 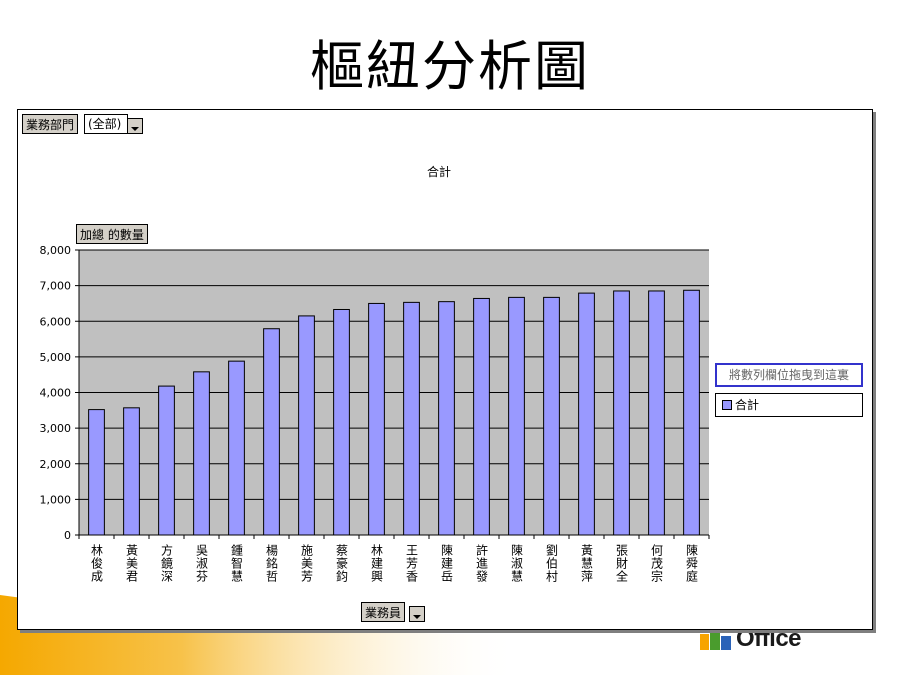 I want to click on page-field-button: 業務部門, so click(x=50, y=124).